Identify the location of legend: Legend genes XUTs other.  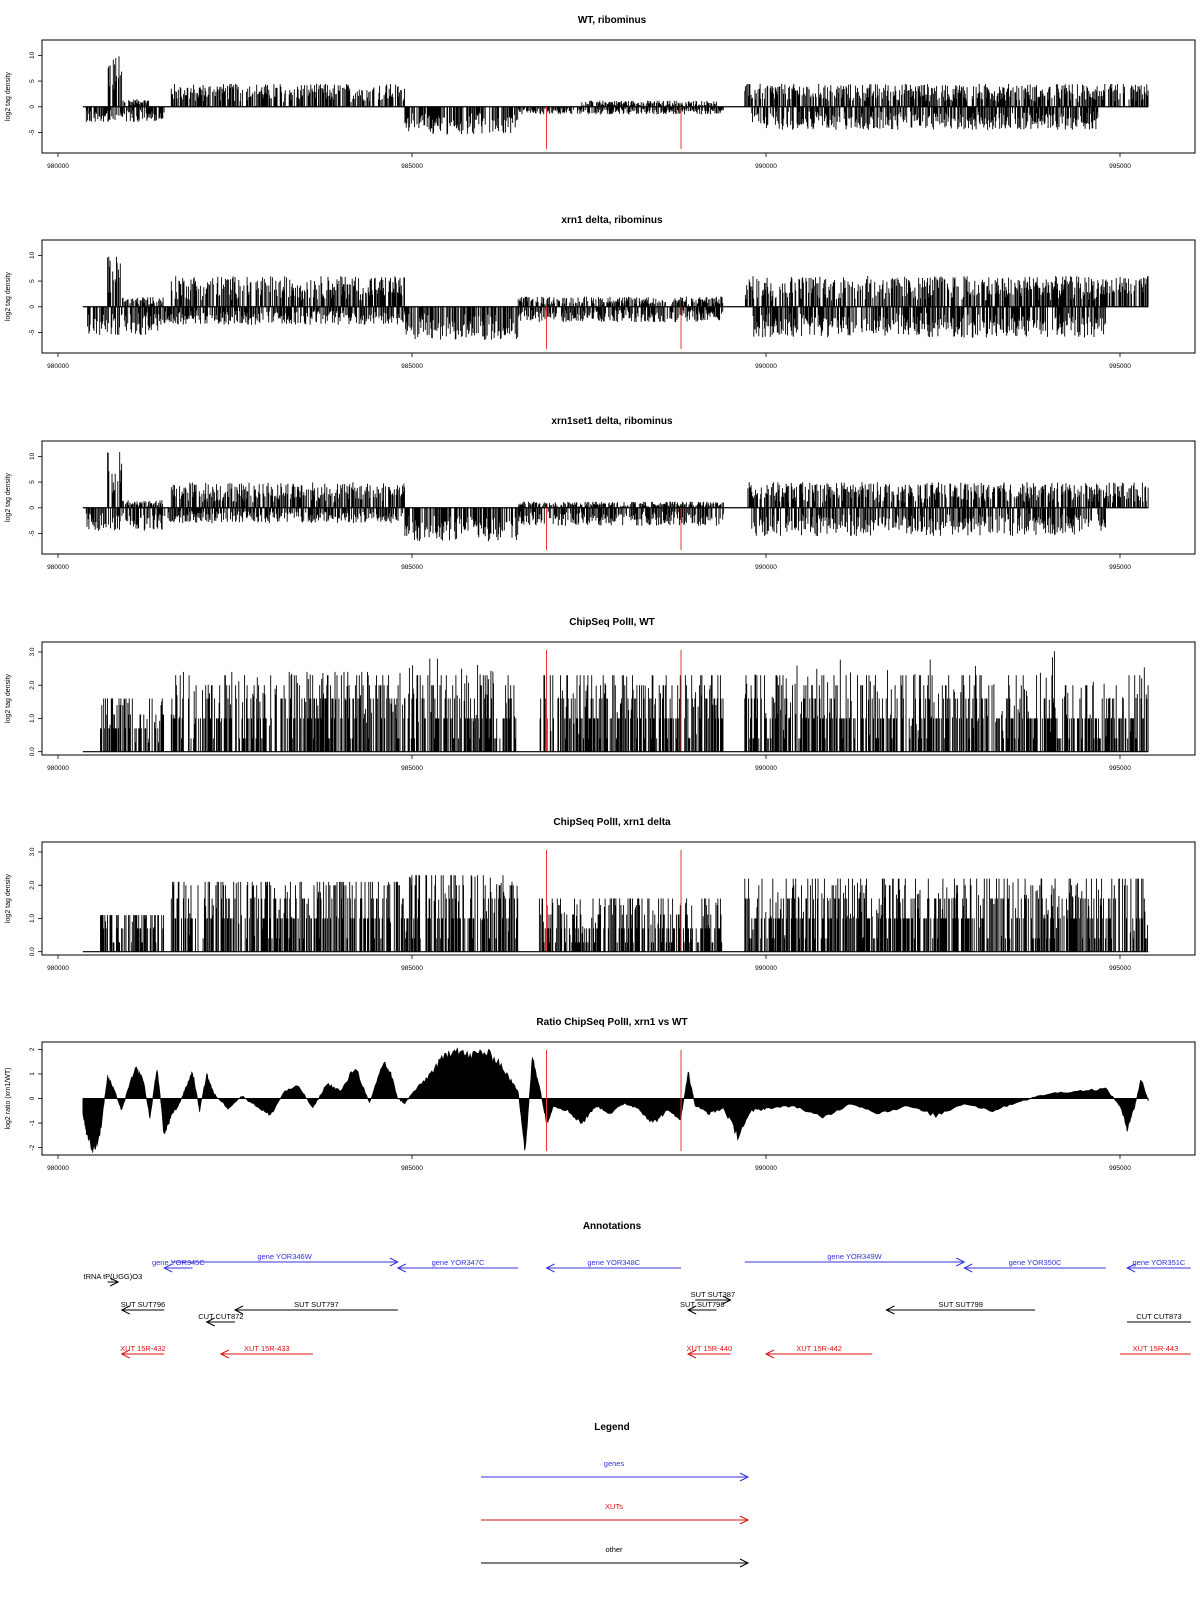
(615, 1495).